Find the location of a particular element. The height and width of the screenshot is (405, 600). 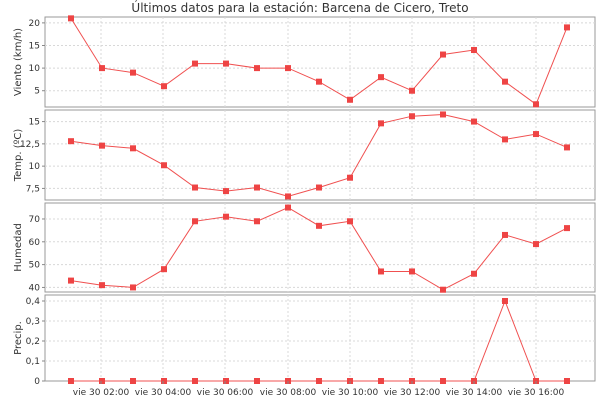

x-tick-label: vie 30 06:00 is located at coordinates (225, 393).